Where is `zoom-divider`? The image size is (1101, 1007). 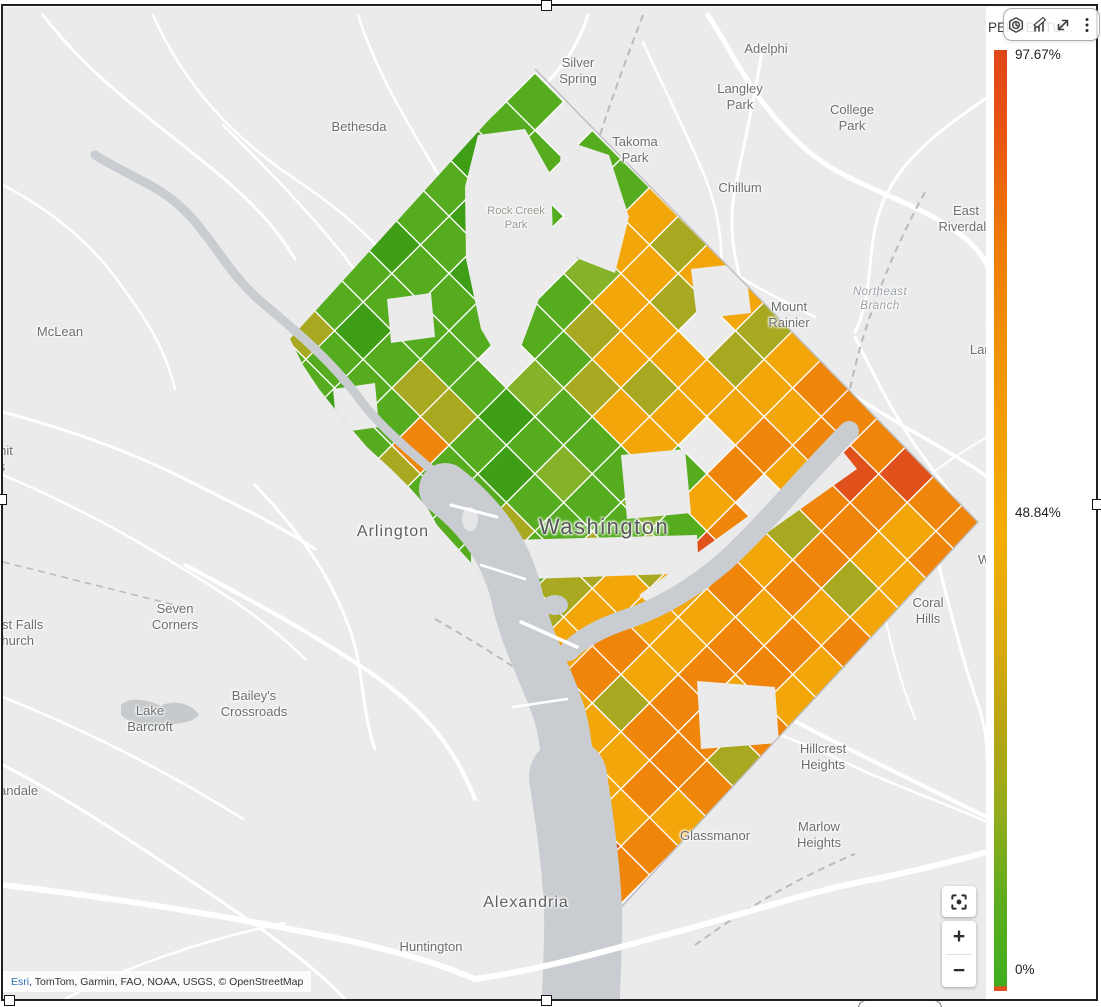
zoom-divider is located at coordinates (959, 954).